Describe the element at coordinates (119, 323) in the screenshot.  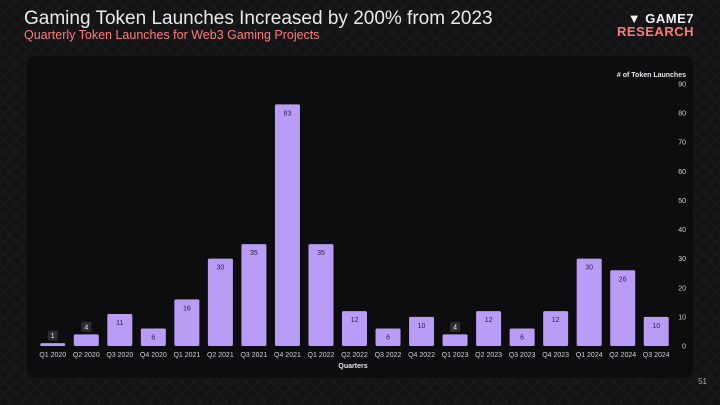
I see `data-label: 11` at that location.